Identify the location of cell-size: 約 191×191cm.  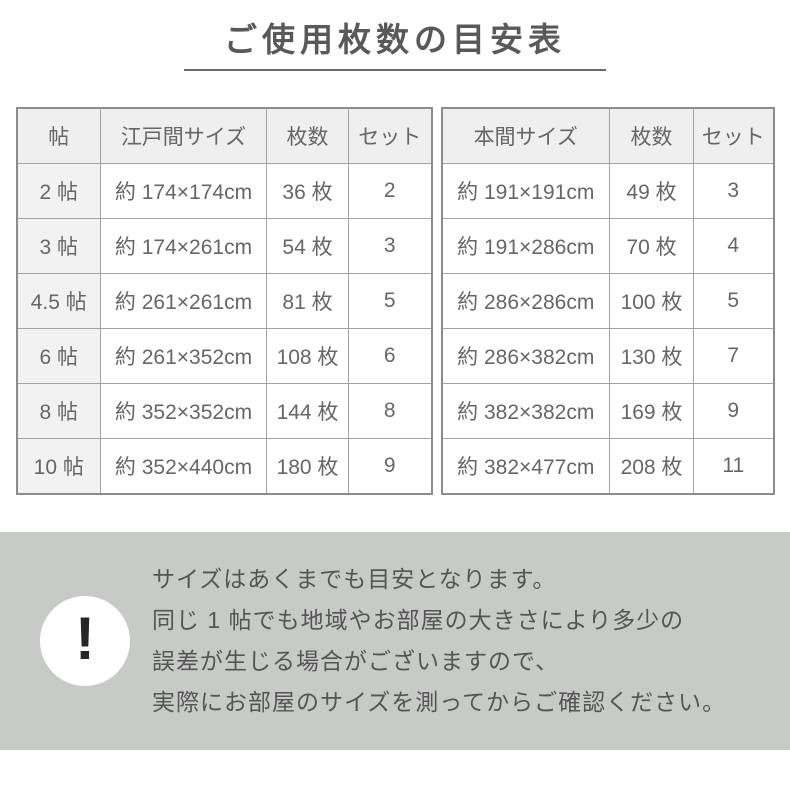
(525, 191).